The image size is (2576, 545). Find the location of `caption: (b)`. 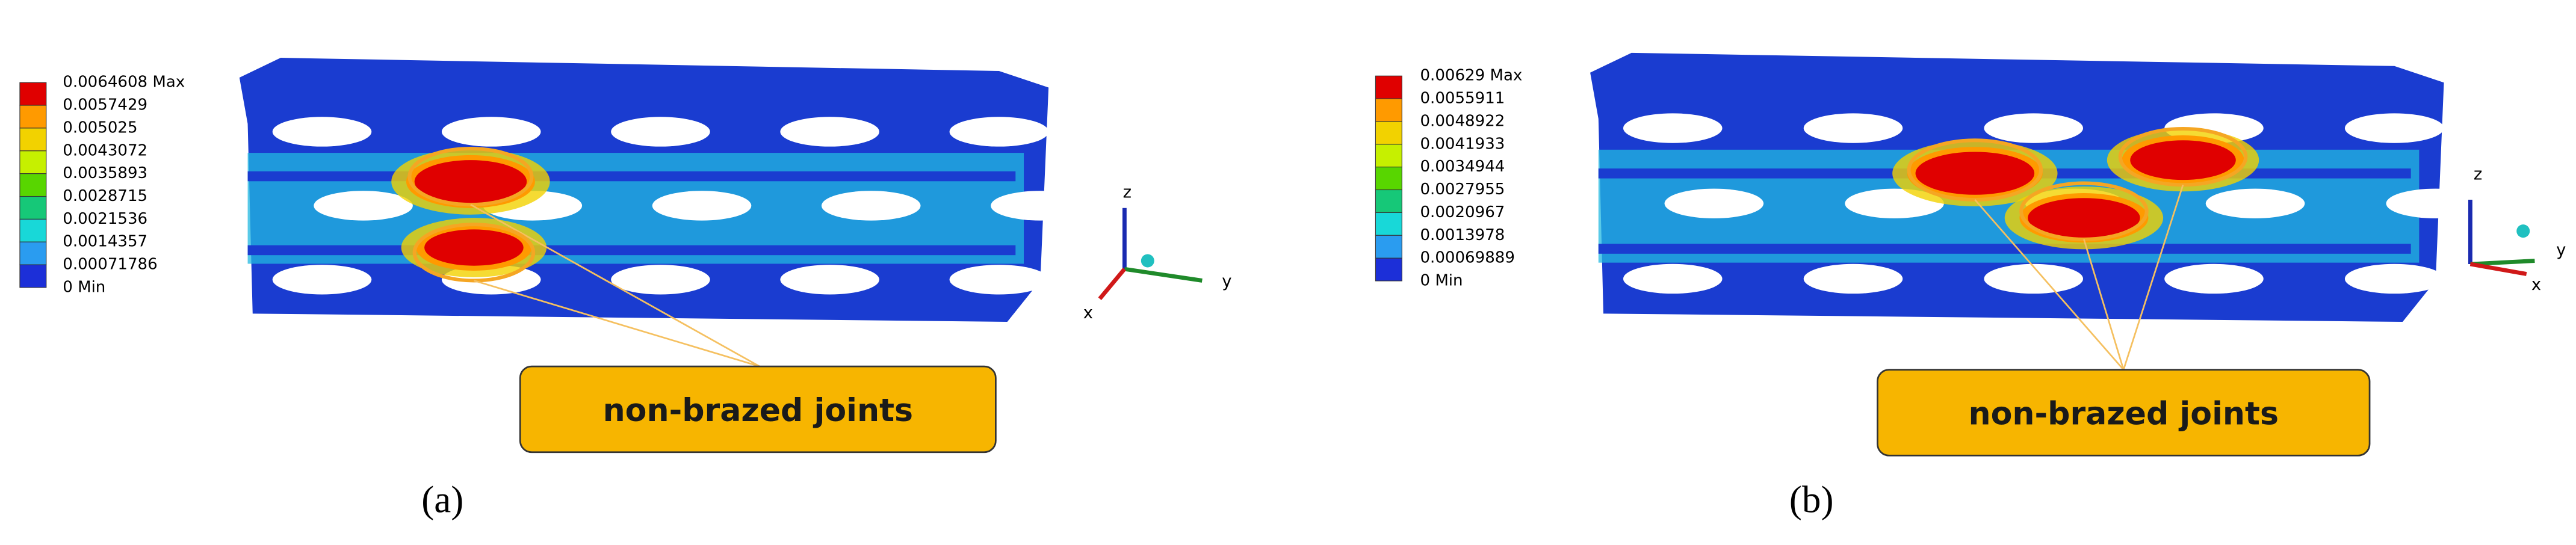

caption: (b) is located at coordinates (1812, 499).